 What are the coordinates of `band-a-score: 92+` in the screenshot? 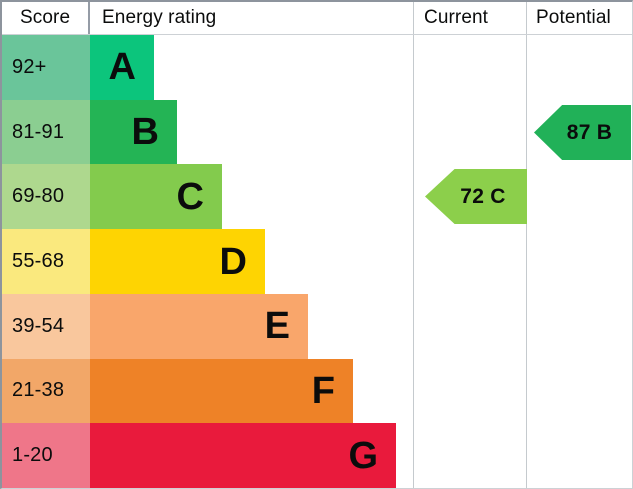 It's located at (46, 67).